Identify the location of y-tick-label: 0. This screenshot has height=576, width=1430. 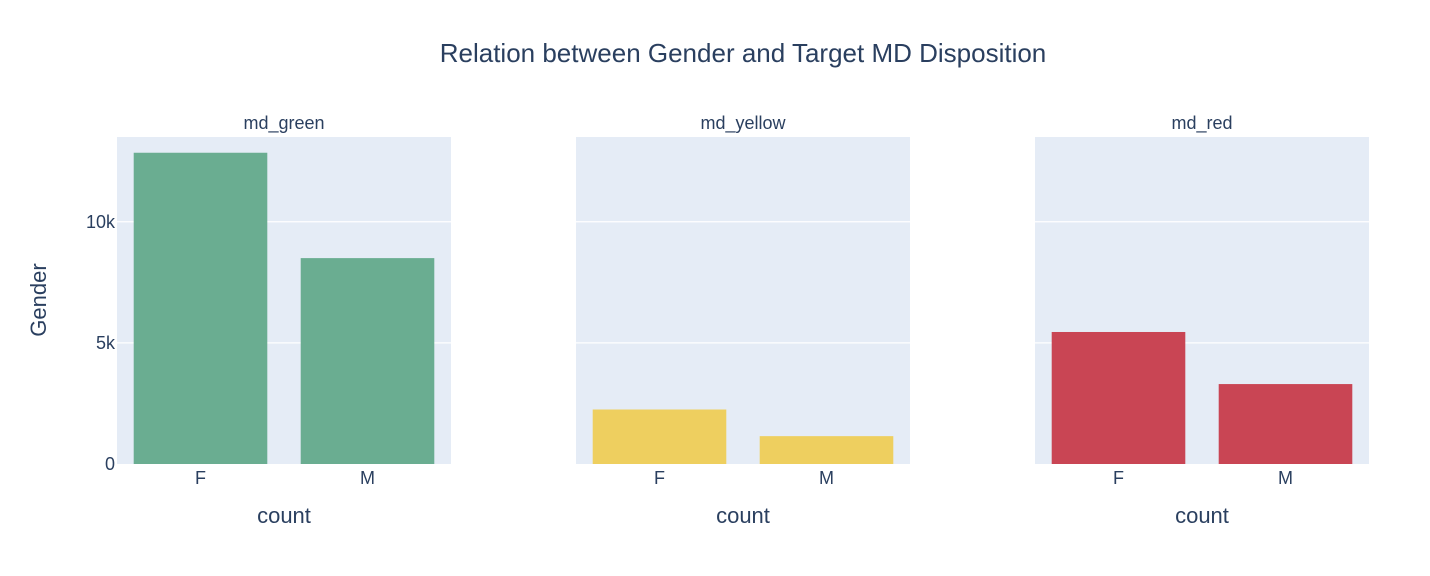
(110, 464).